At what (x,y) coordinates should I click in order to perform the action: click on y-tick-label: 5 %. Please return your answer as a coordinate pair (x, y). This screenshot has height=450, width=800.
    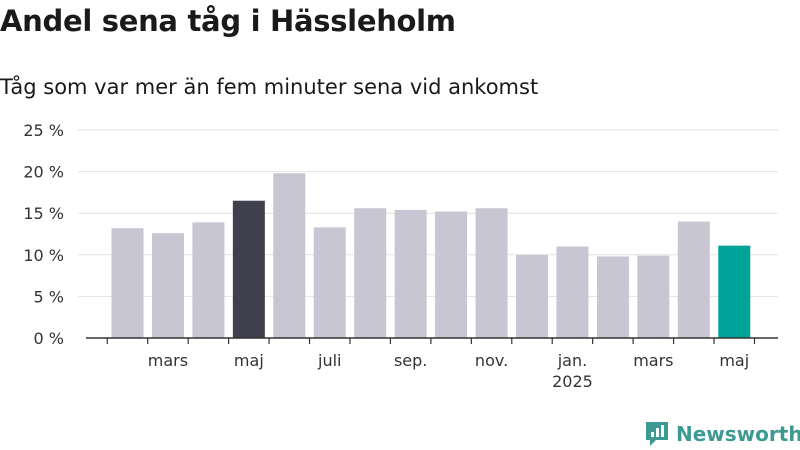
    Looking at the image, I should click on (49, 296).